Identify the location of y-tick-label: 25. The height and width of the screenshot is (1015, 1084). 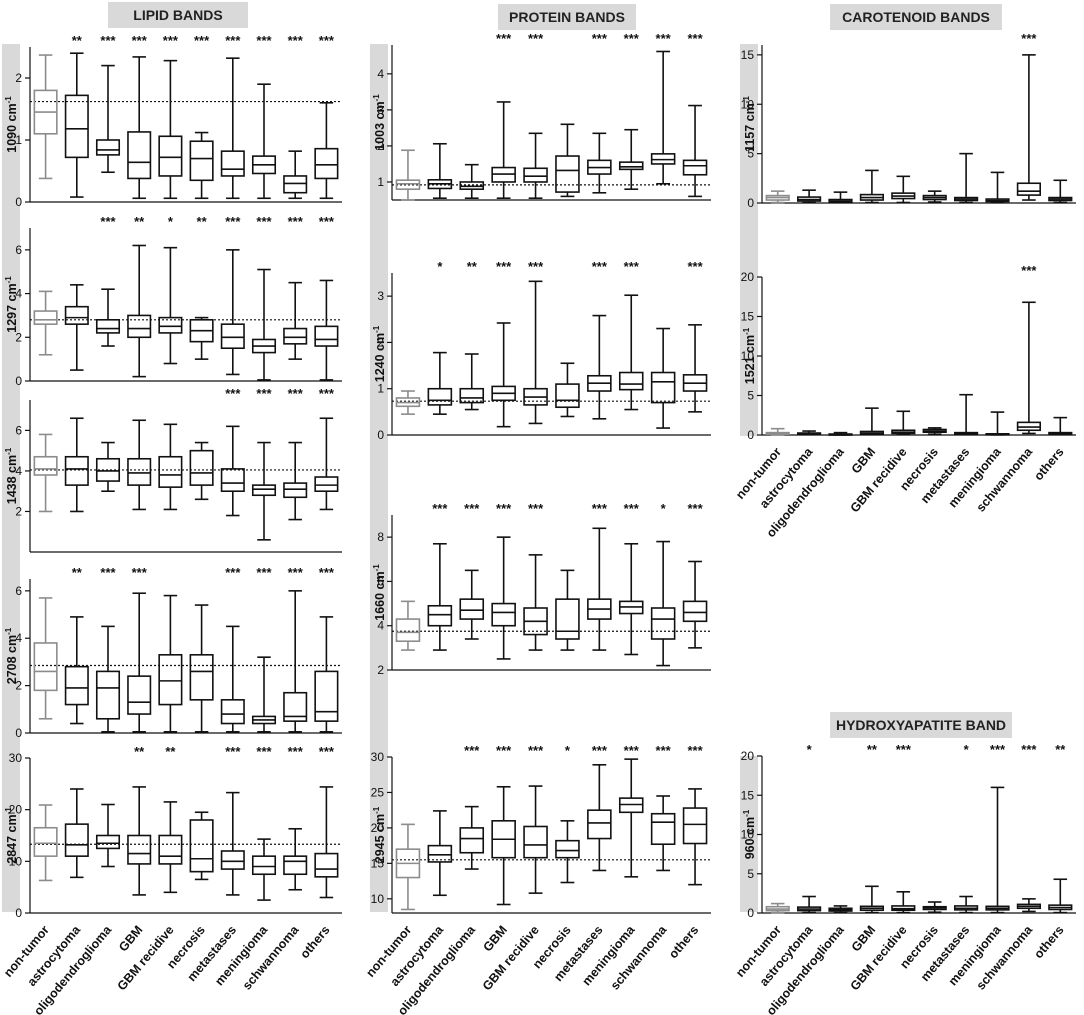
(378, 792).